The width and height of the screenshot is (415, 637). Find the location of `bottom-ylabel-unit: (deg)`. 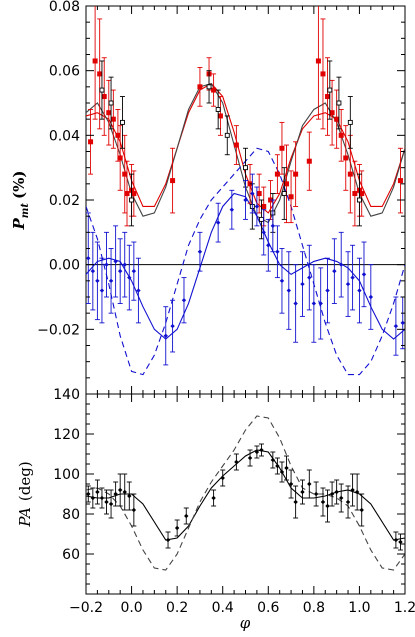

bottom-ylabel-unit: (deg) is located at coordinates (25, 481).